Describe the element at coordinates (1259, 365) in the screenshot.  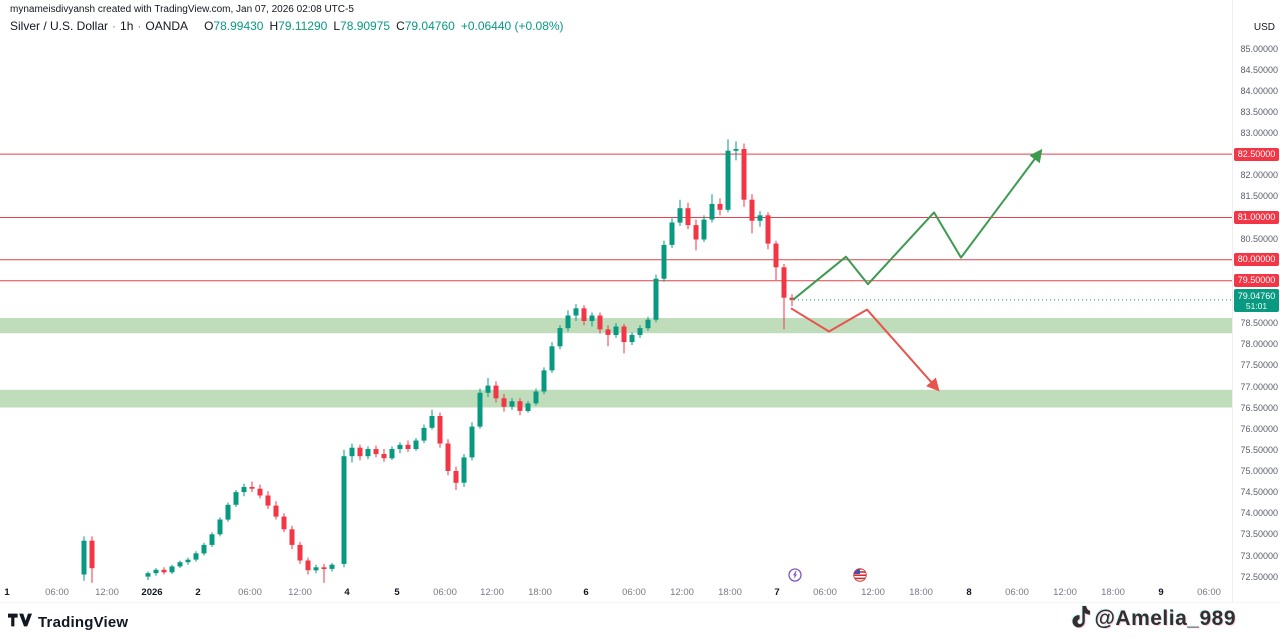
I see `price-tick: 77.50000` at that location.